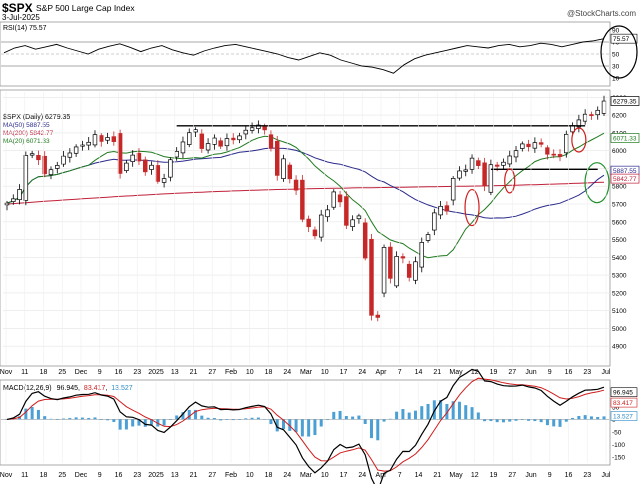 This screenshot has width=640, height=484. What do you see at coordinates (550, 475) in the screenshot?
I see `macd-x-tick-label: 9` at bounding box center [550, 475].